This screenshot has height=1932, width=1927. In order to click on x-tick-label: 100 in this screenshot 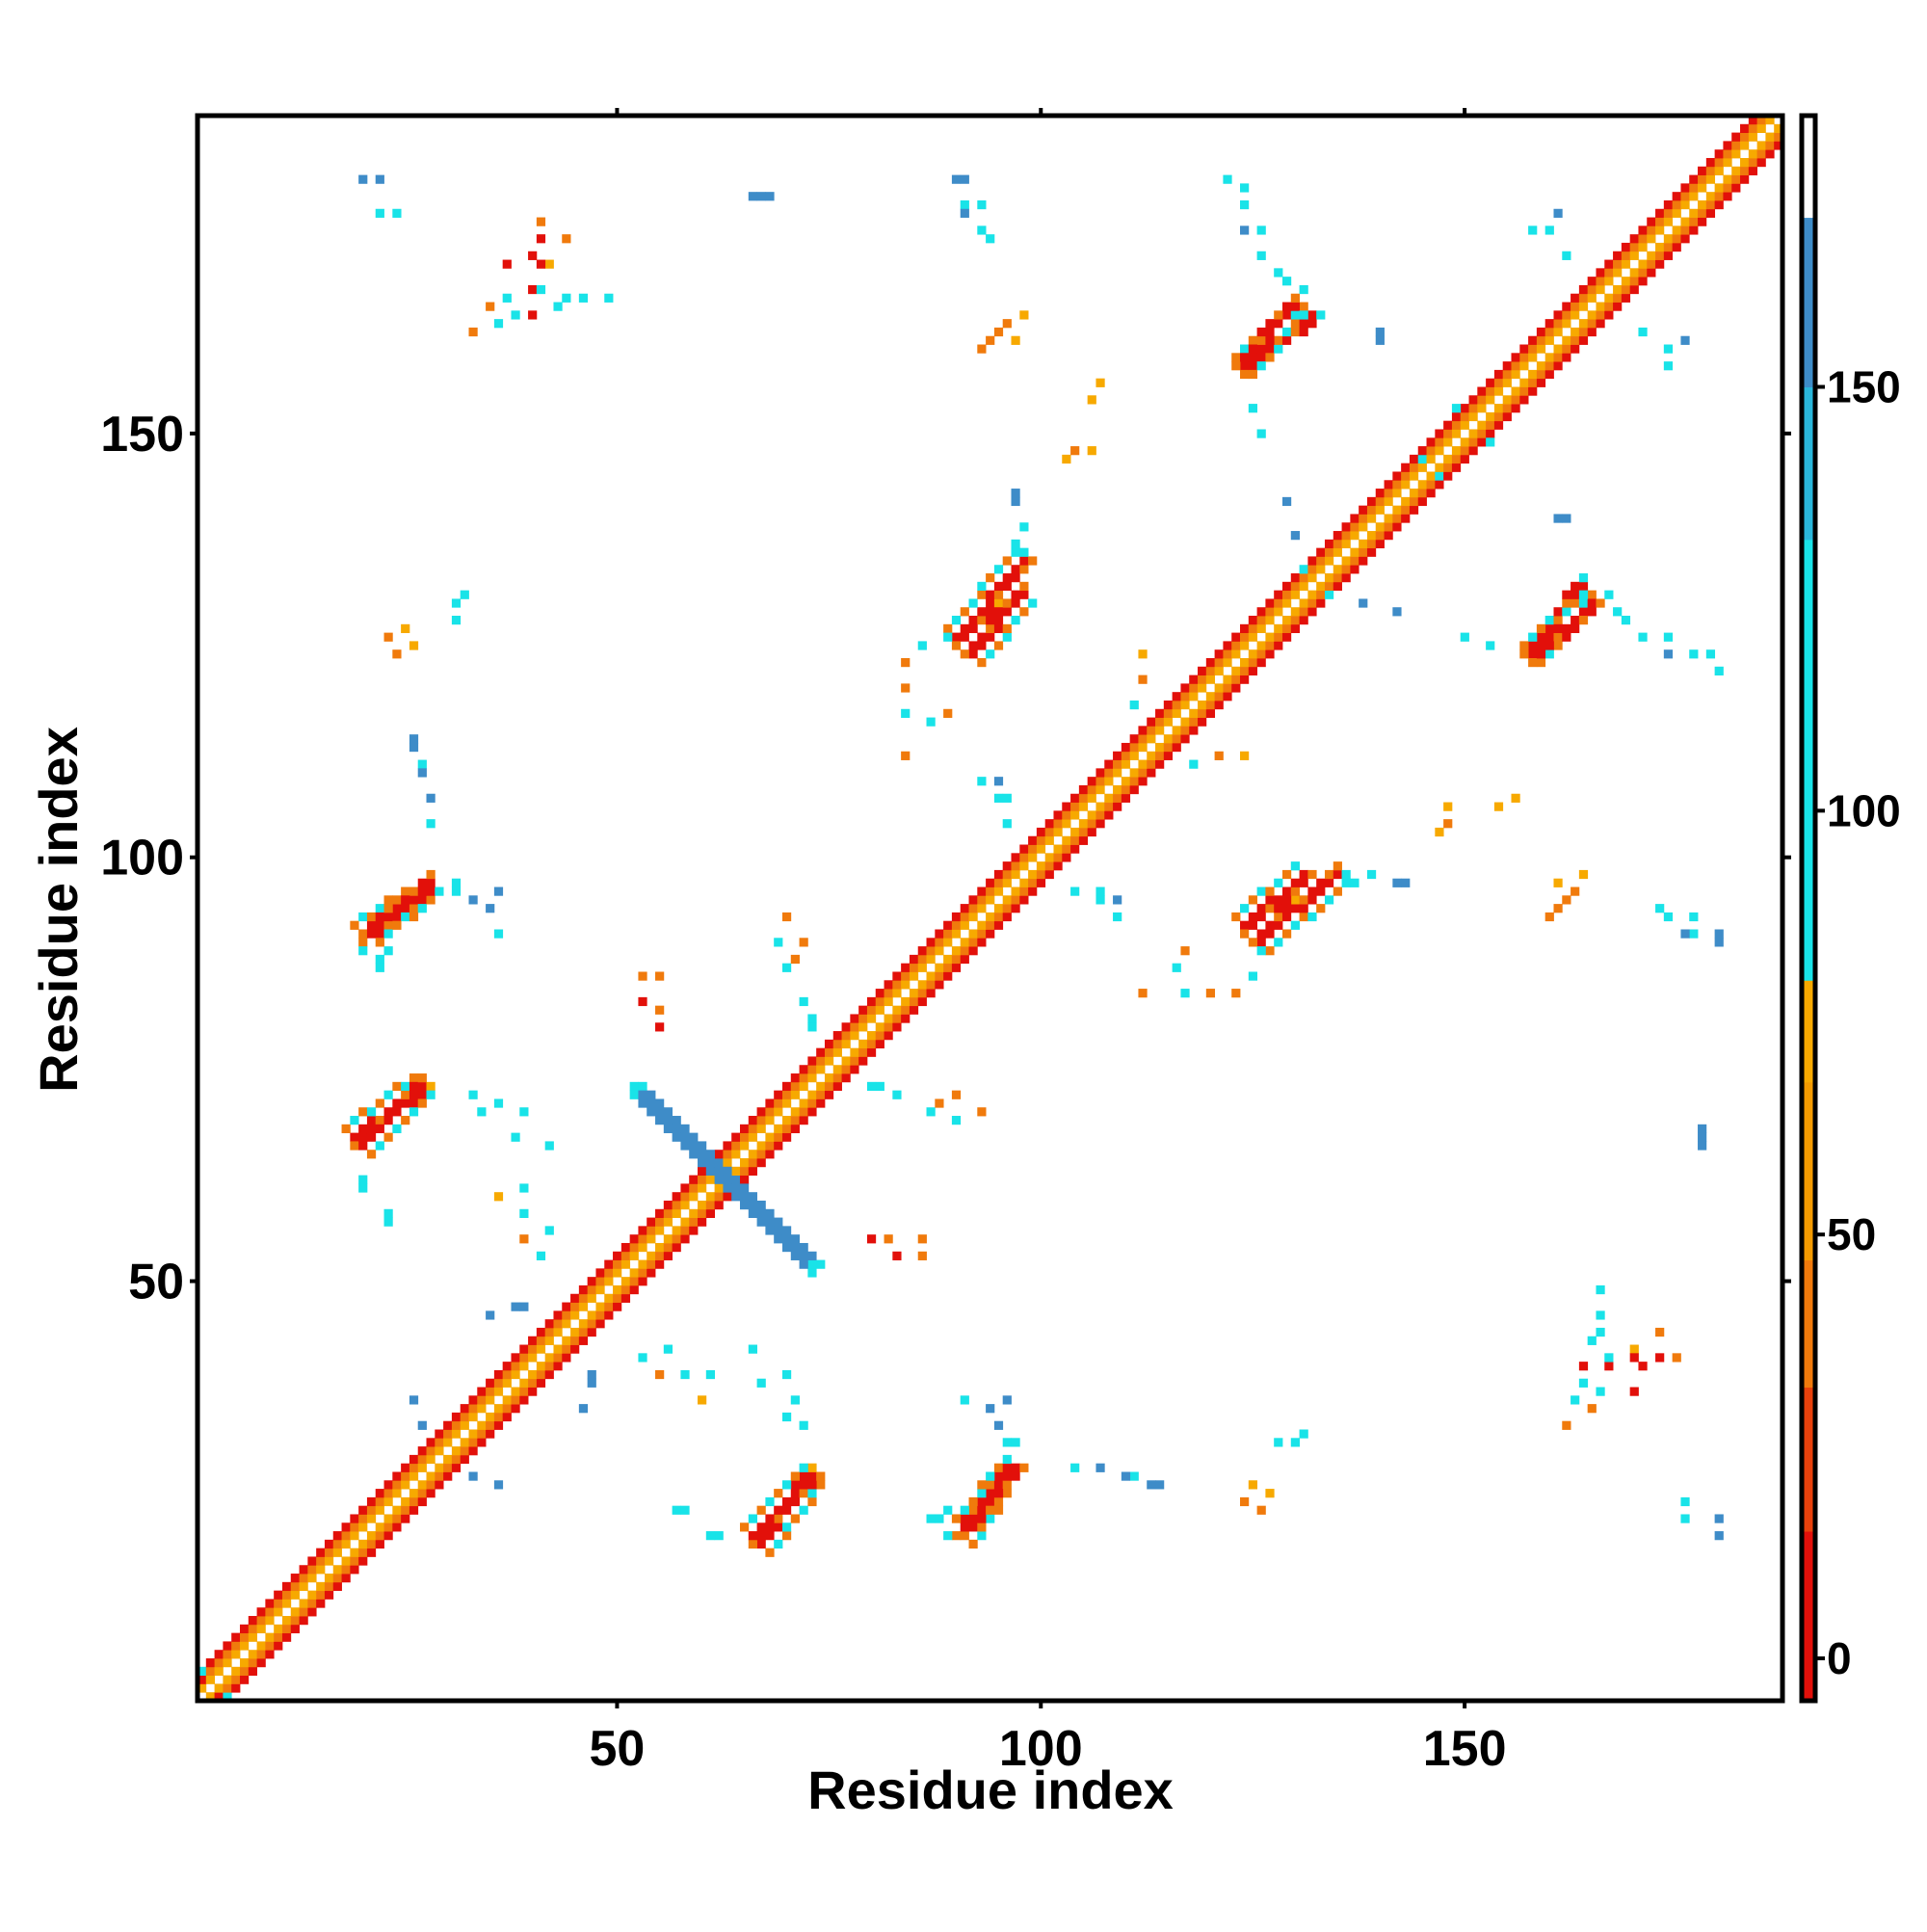, I will do `click(1041, 1749)`.